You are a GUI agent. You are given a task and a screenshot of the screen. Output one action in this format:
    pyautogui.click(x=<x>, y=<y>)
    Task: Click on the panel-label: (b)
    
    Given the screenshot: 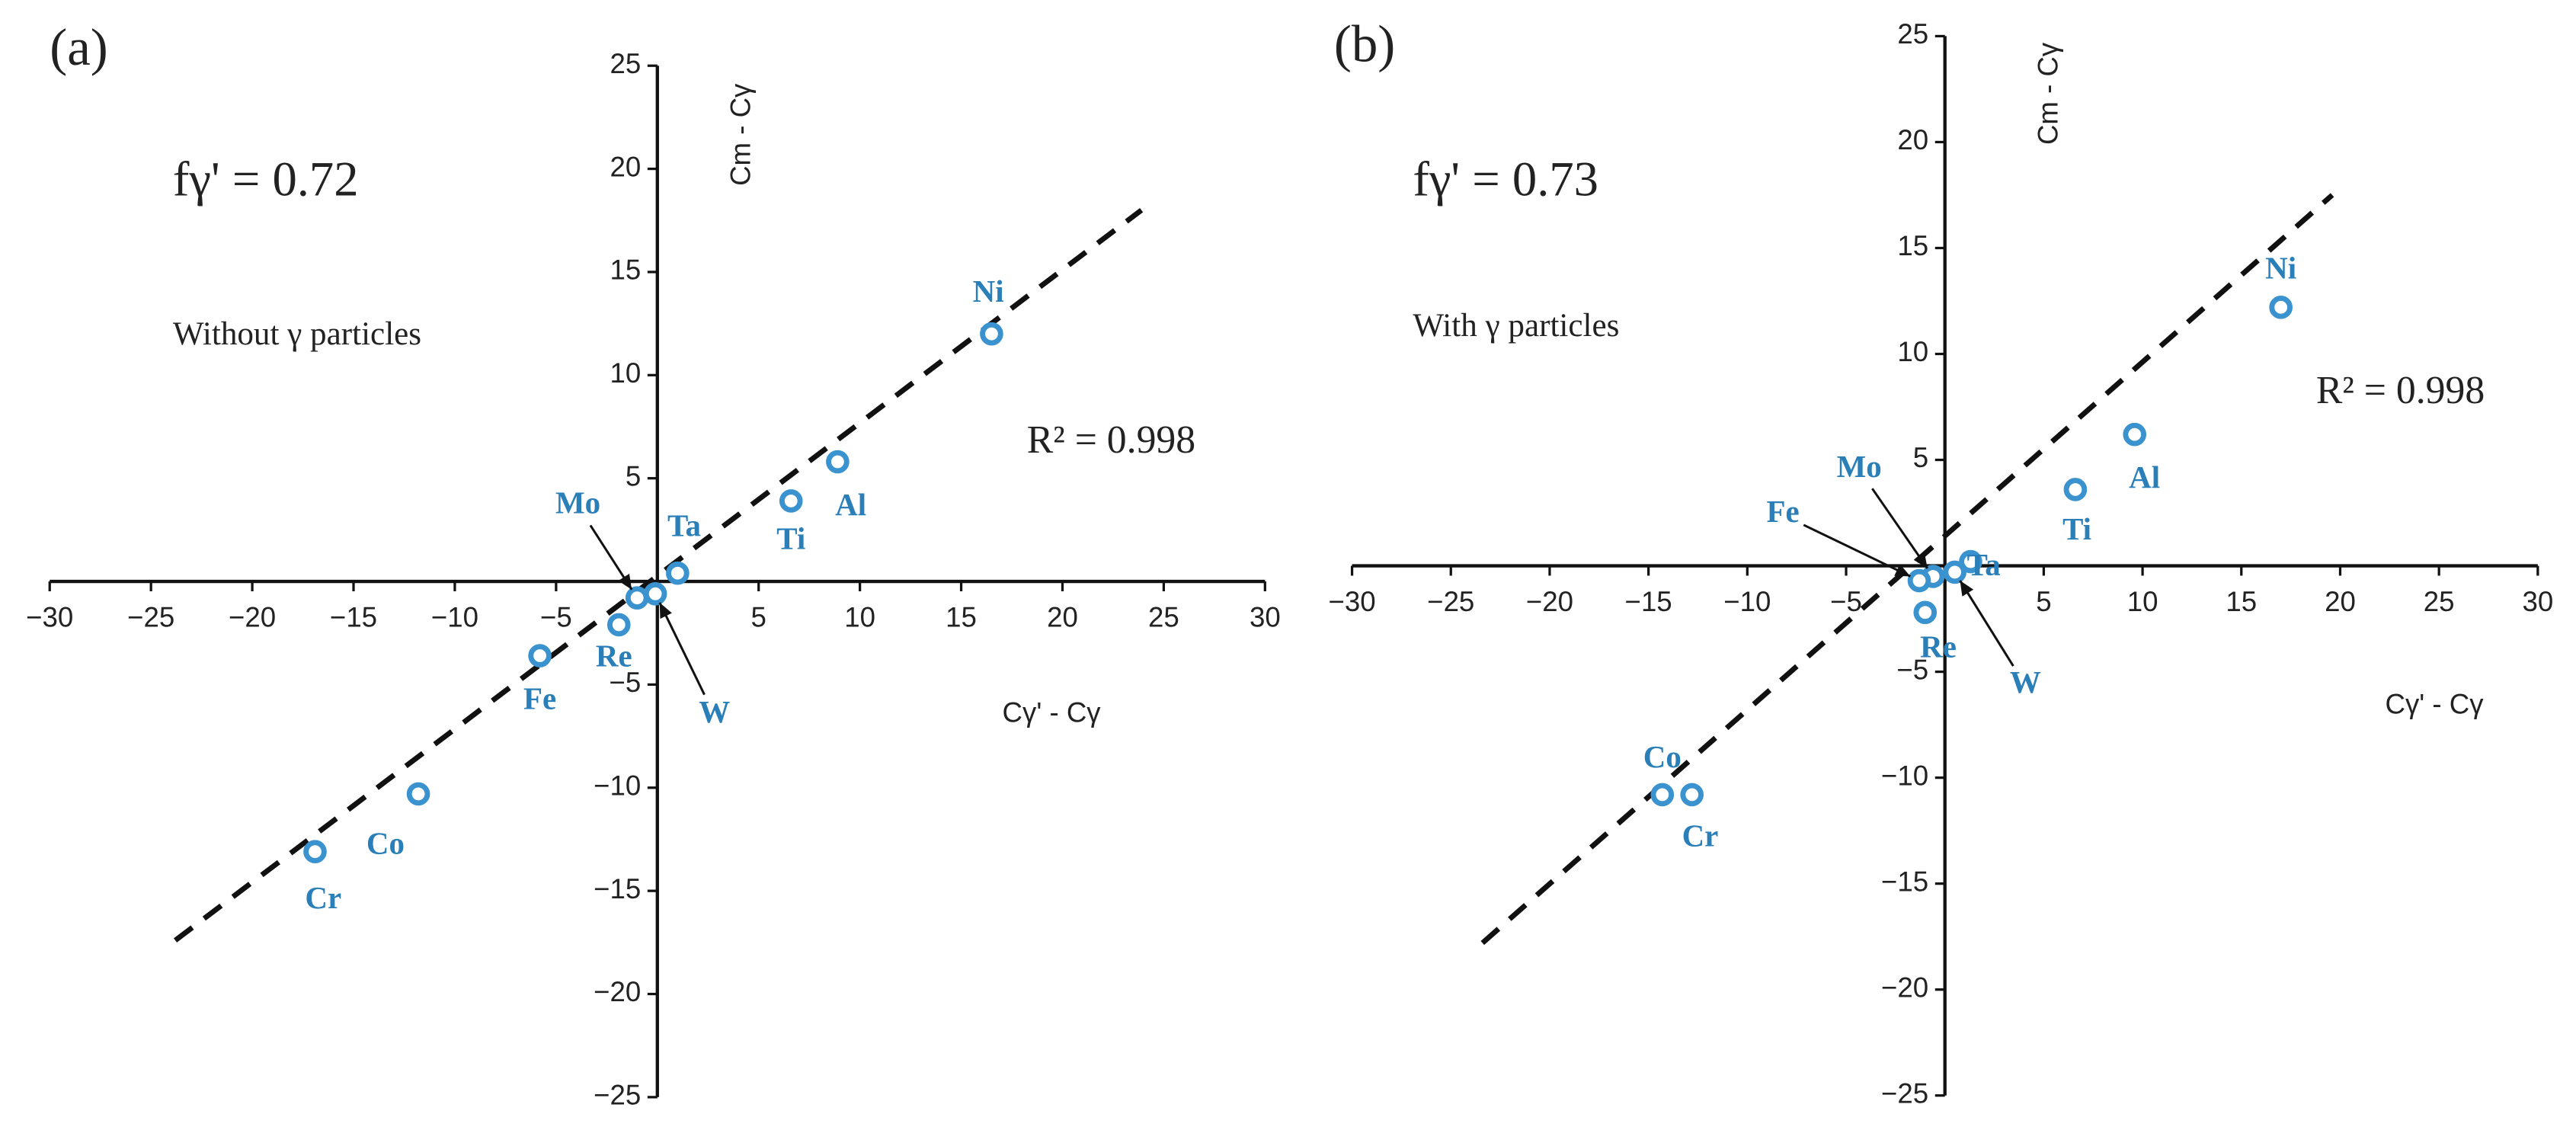 What is the action you would take?
    pyautogui.click(x=1364, y=43)
    